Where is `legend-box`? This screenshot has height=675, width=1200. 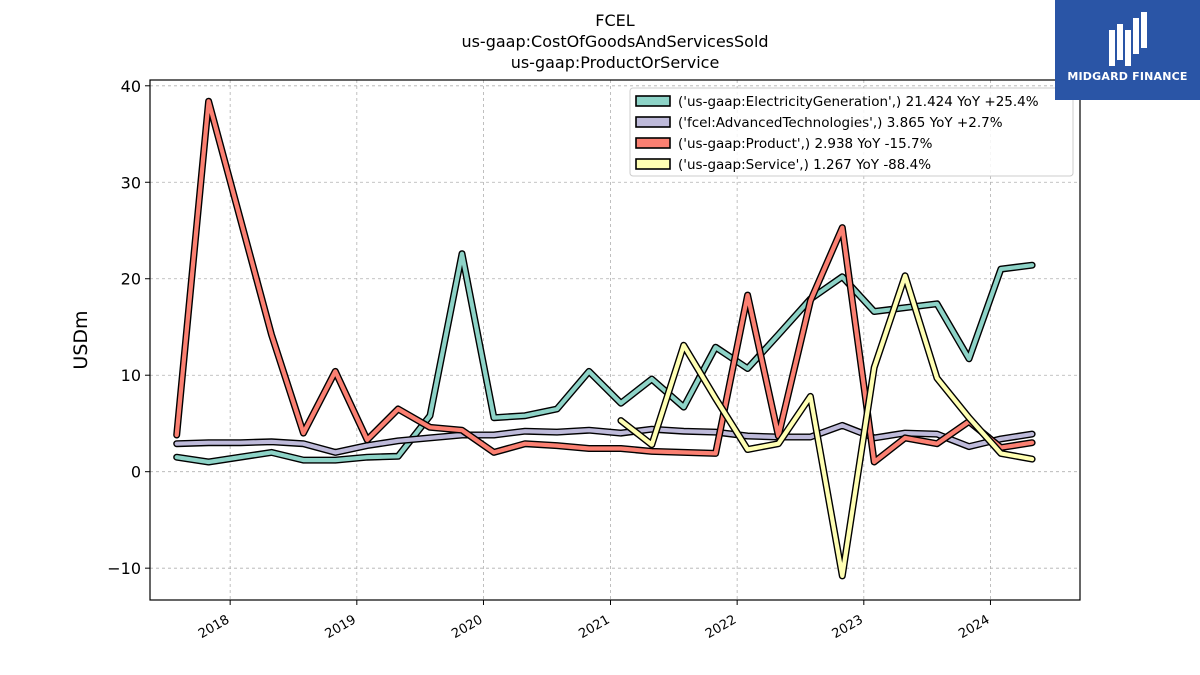 legend-box is located at coordinates (851, 132).